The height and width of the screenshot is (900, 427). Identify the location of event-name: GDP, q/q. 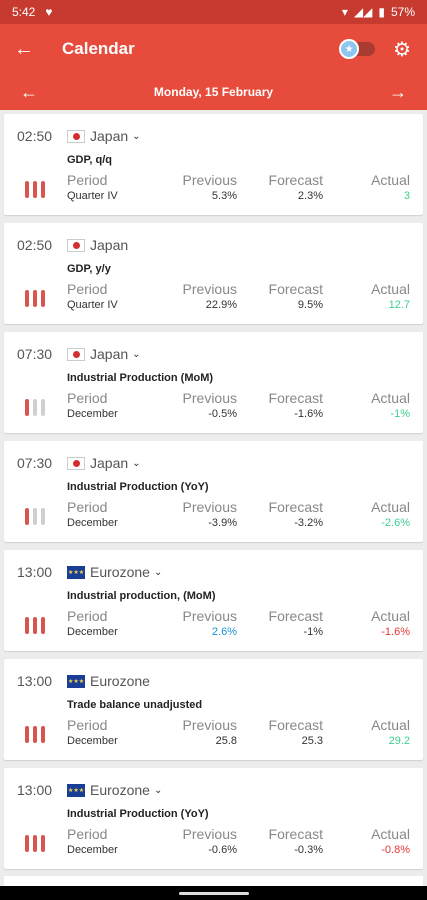
(90, 160).